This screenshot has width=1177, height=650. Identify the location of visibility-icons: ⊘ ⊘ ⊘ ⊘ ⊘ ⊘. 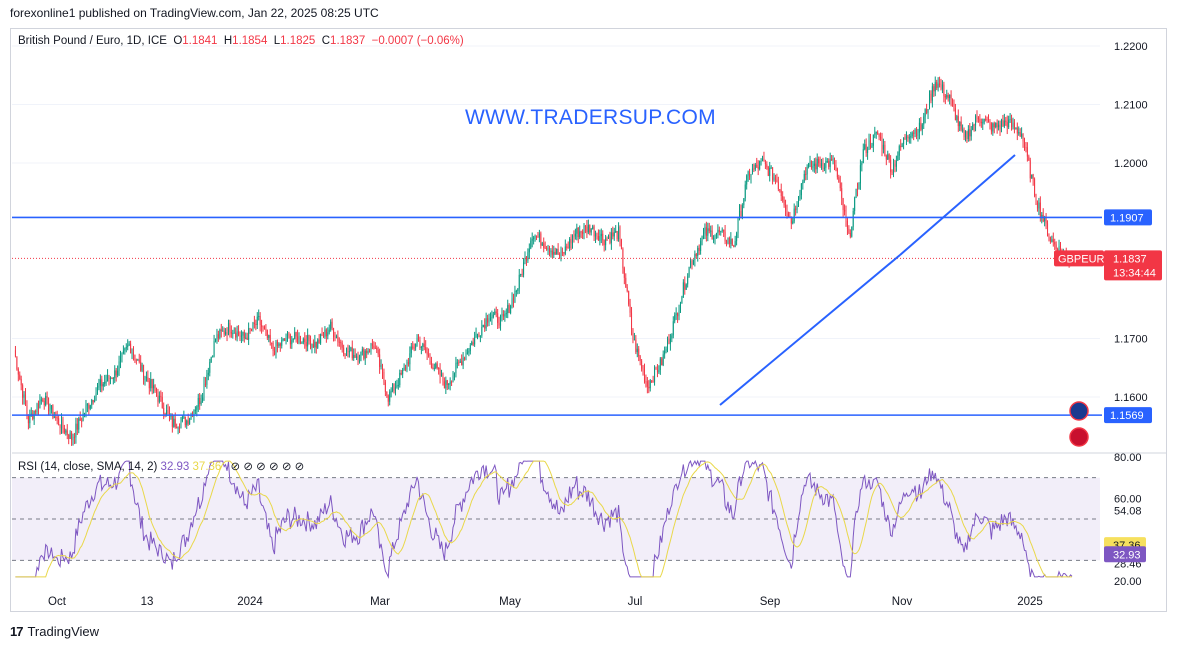
(267, 467).